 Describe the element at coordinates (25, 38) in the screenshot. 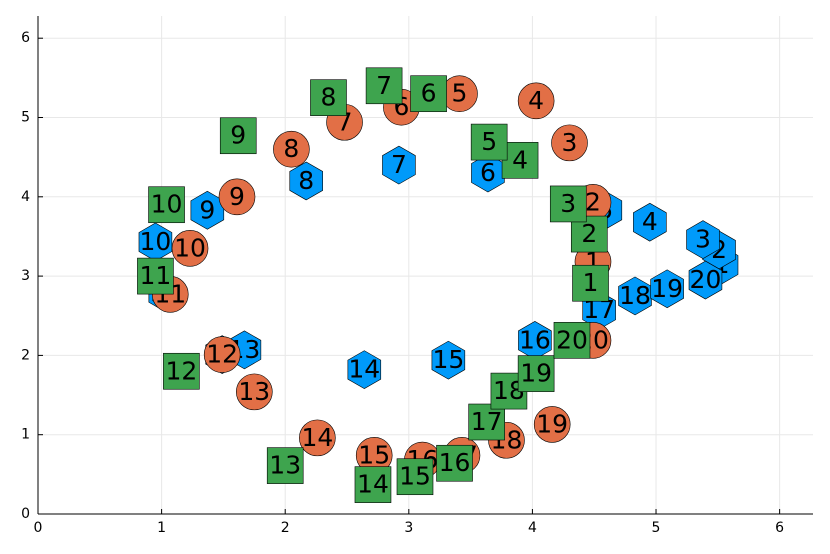

I see `y-tick-label: 6` at that location.